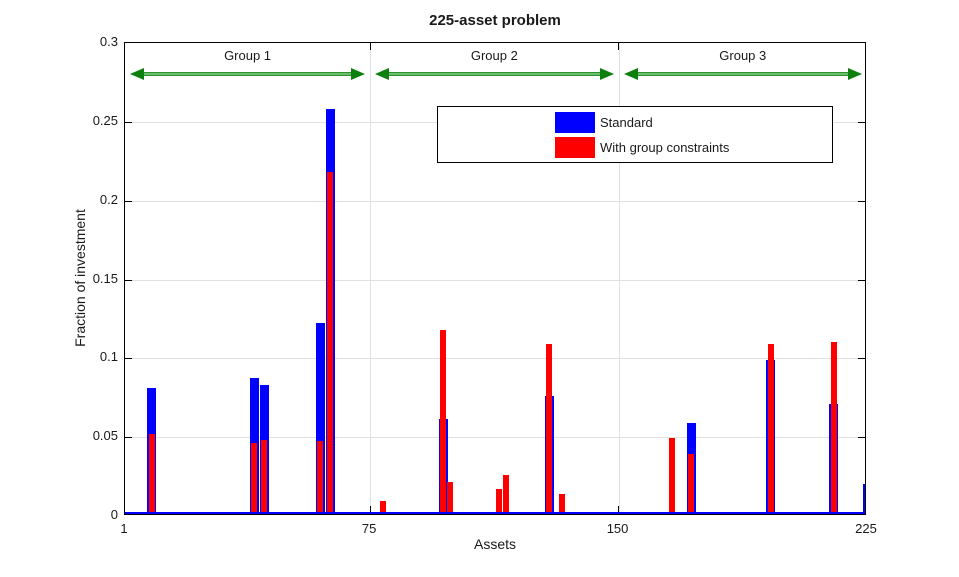 The width and height of the screenshot is (959, 577). Describe the element at coordinates (866, 528) in the screenshot. I see `x-tick-label: 225` at that location.